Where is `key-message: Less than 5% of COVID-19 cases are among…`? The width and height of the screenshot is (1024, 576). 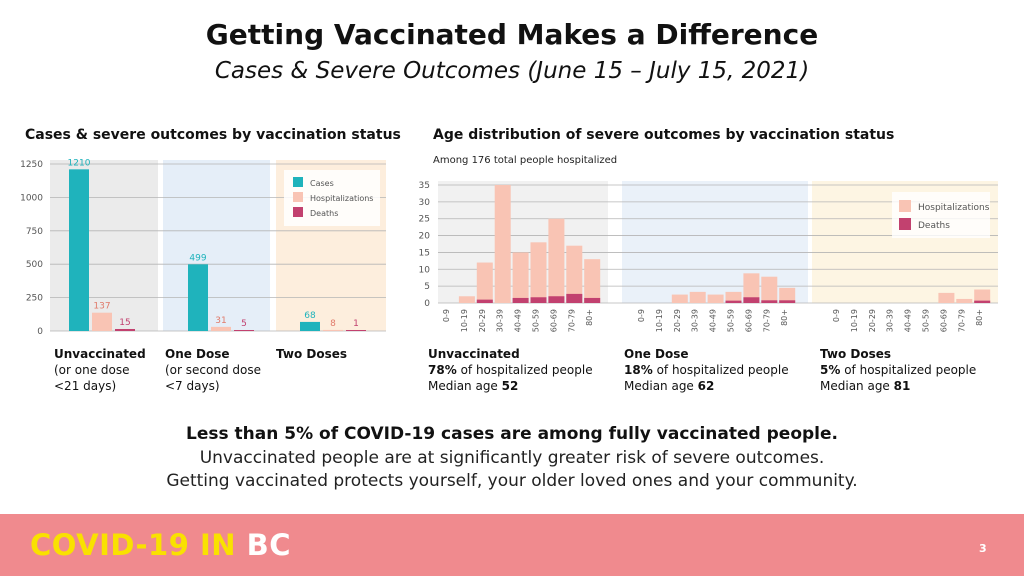 key-message: Less than 5% of COVID-19 cases are among… is located at coordinates (512, 434).